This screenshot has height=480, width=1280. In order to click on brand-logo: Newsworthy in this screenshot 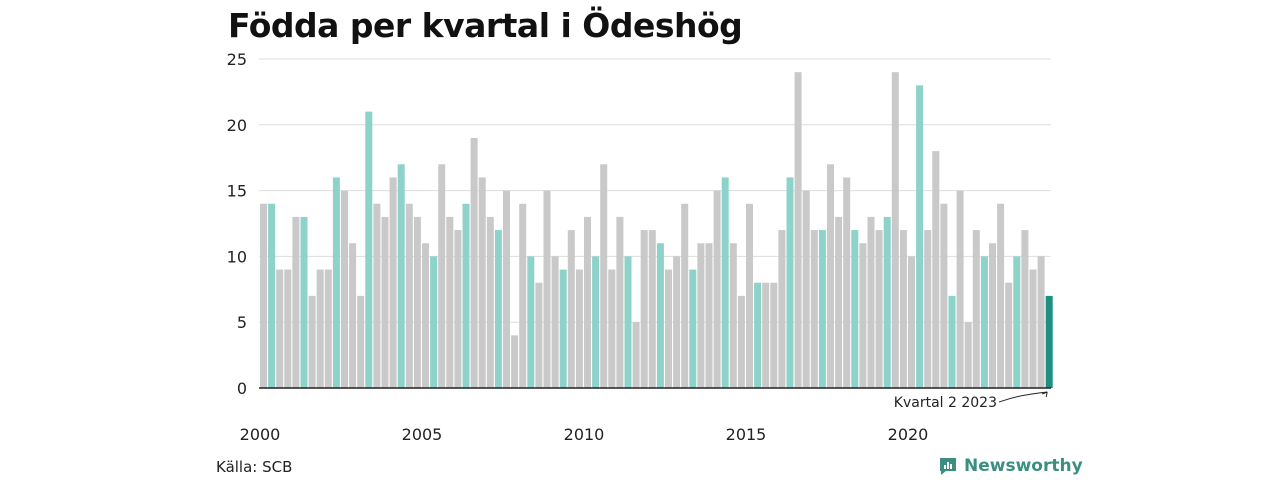, I will do `click(1010, 466)`.